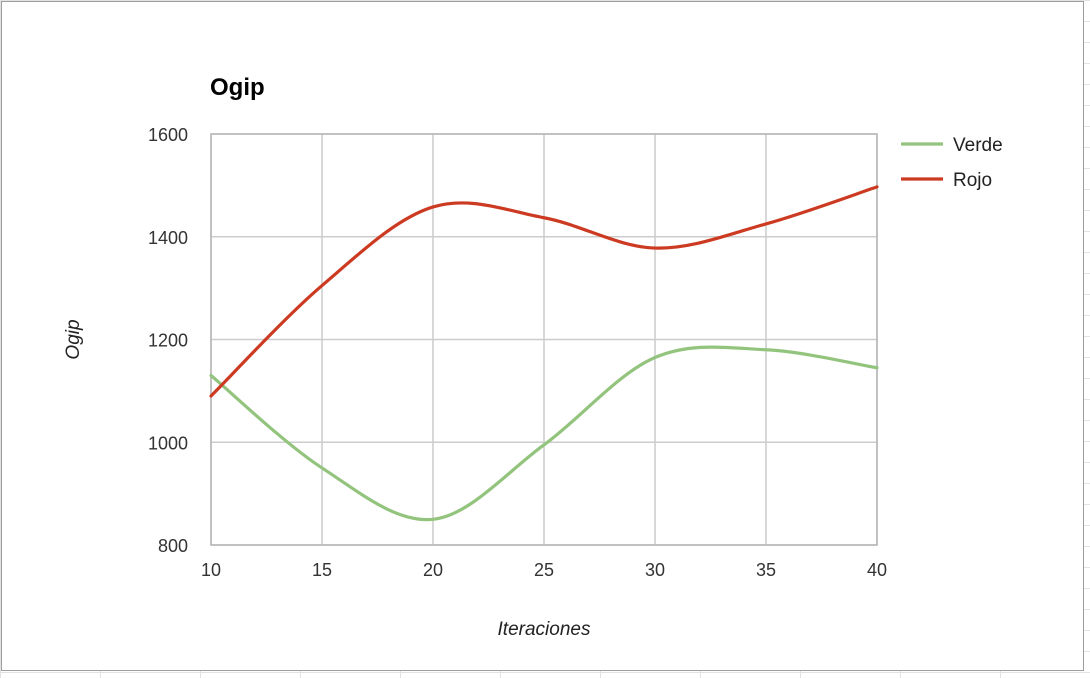  I want to click on legend: Verde Rojo, so click(952, 163).